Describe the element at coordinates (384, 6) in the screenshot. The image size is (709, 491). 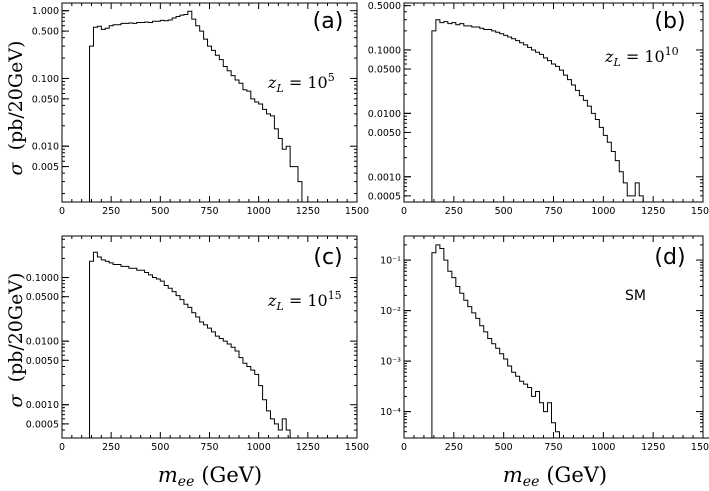
I see `y-tick-label: 0.5000` at that location.